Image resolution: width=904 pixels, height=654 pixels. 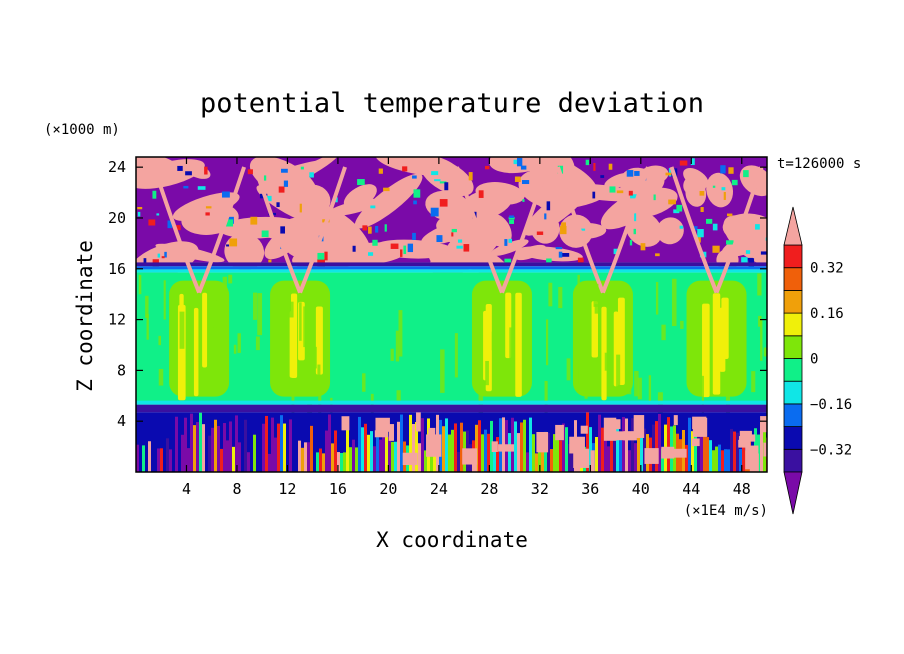 What do you see at coordinates (117, 269) in the screenshot?
I see `y-tick-label: 16` at bounding box center [117, 269].